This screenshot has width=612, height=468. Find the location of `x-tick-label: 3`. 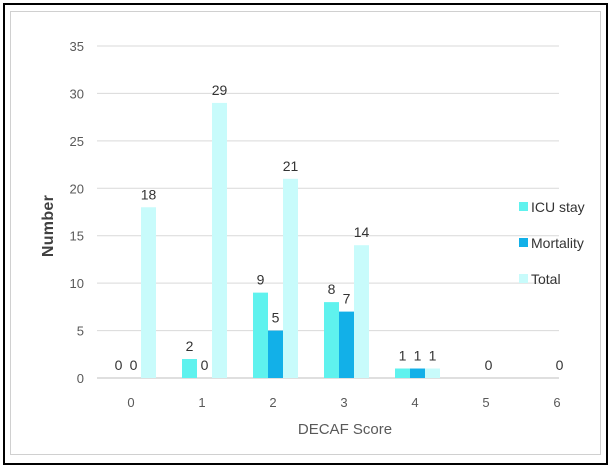

x-tick-label: 3 is located at coordinates (343, 402).